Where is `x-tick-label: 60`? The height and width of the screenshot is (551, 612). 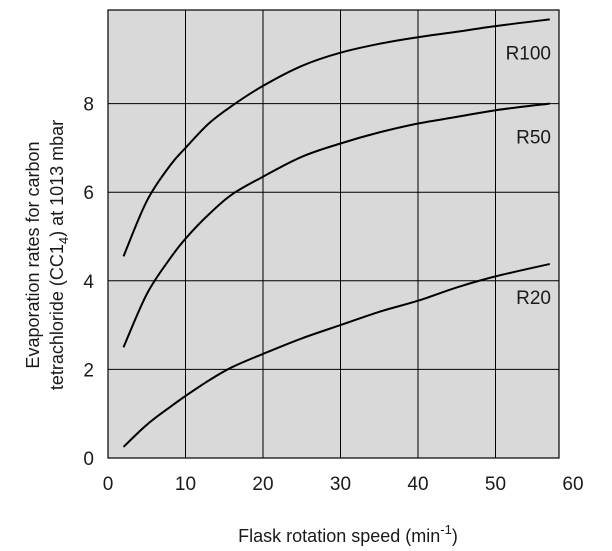 x-tick-label: 60 is located at coordinates (572, 484).